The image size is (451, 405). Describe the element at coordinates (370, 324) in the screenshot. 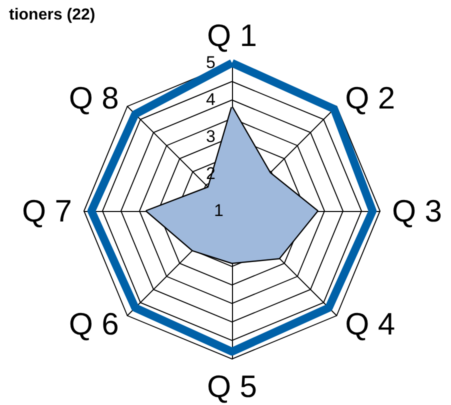

I see `spoke-label: Q 4` at that location.